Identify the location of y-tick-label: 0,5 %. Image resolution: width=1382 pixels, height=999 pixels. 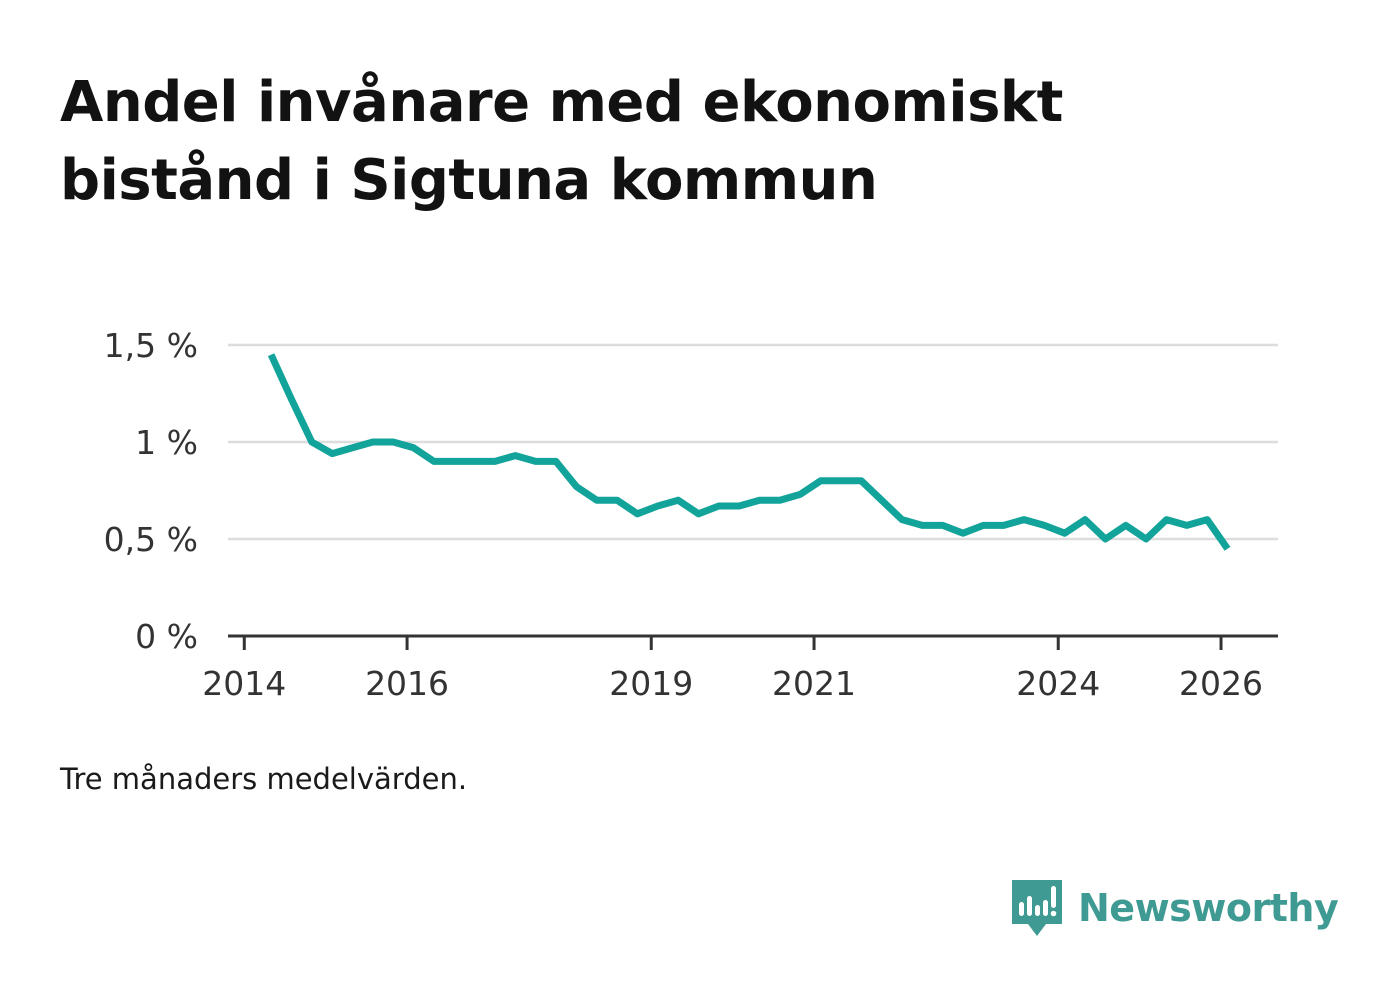
(151, 539).